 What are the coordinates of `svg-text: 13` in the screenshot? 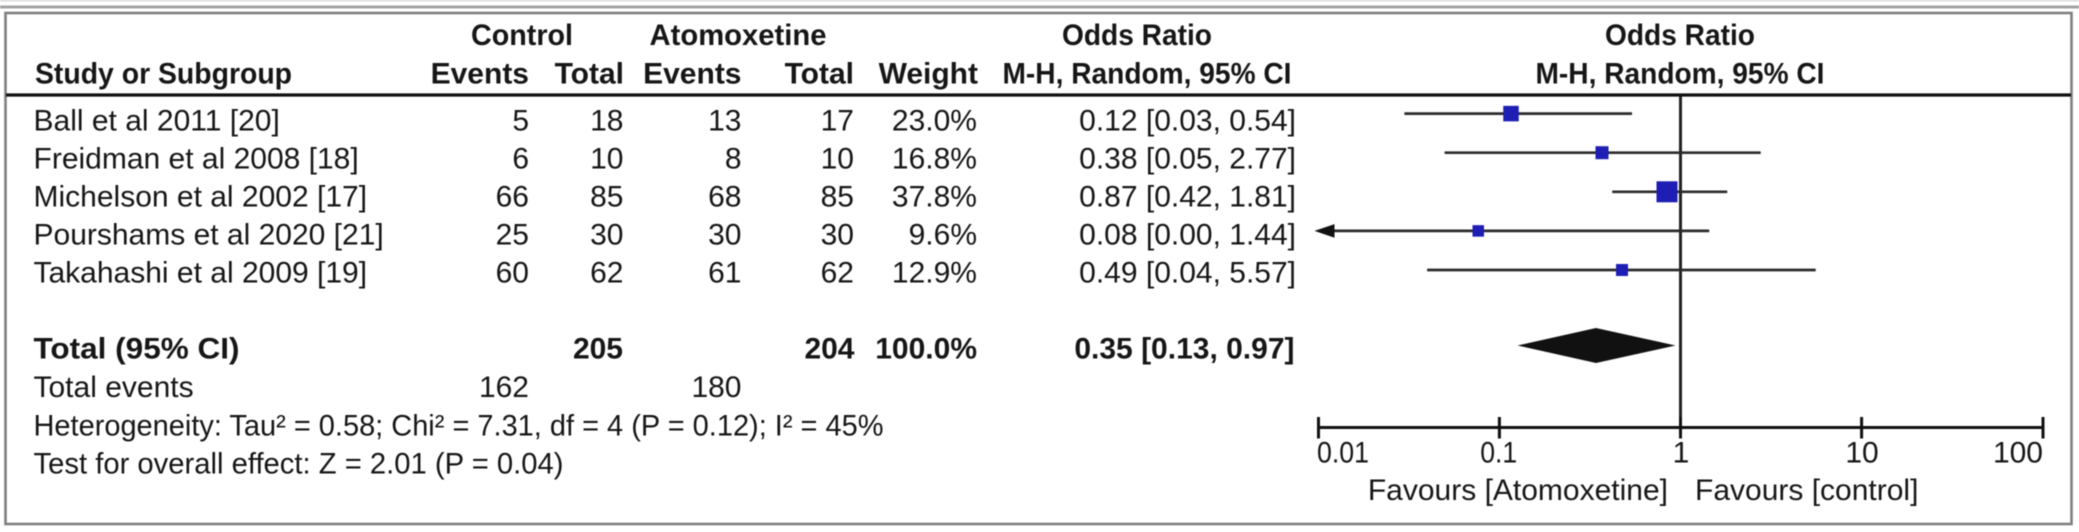 It's located at (724, 121).